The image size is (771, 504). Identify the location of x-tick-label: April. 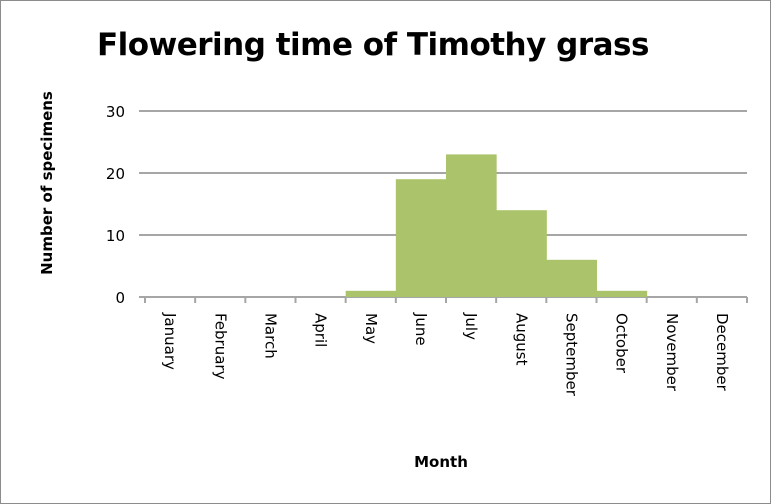
(321, 330).